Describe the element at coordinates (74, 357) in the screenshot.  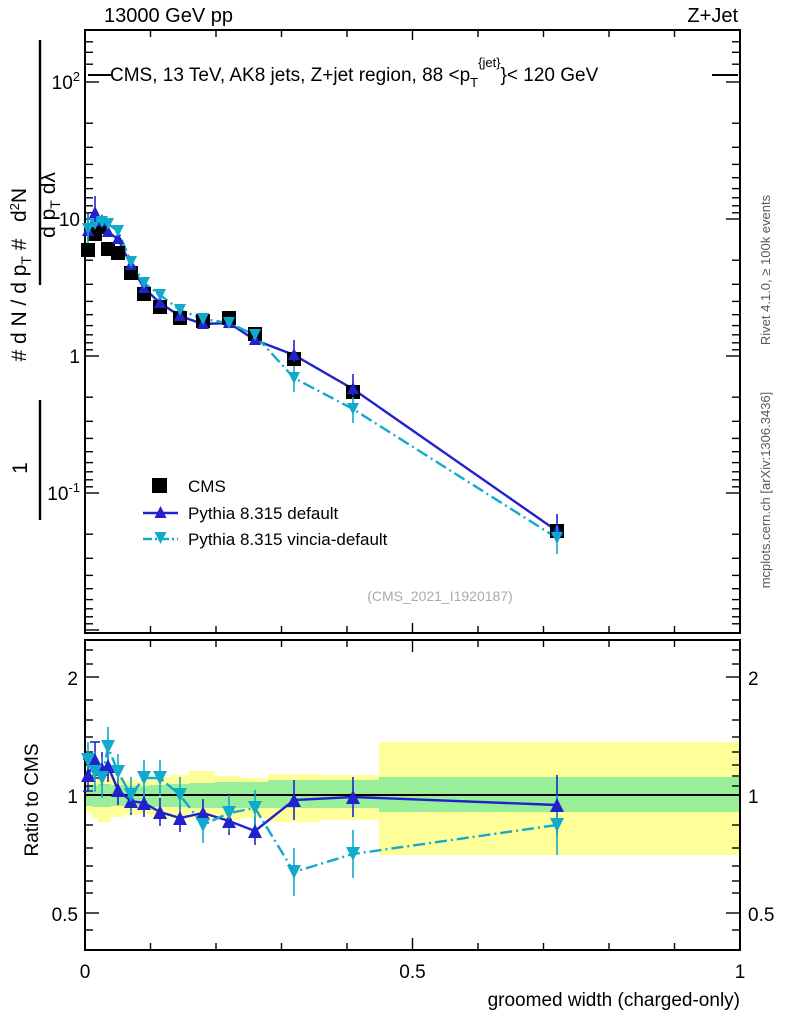
I see `ytick-1: 1` at that location.